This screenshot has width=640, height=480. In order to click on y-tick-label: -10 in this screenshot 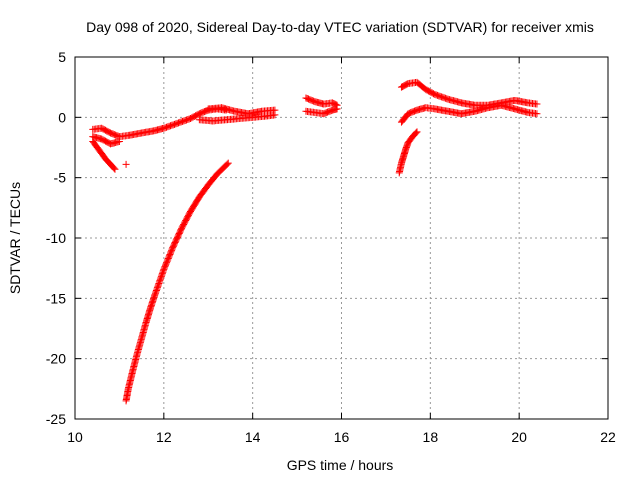, I will do `click(56, 238)`.